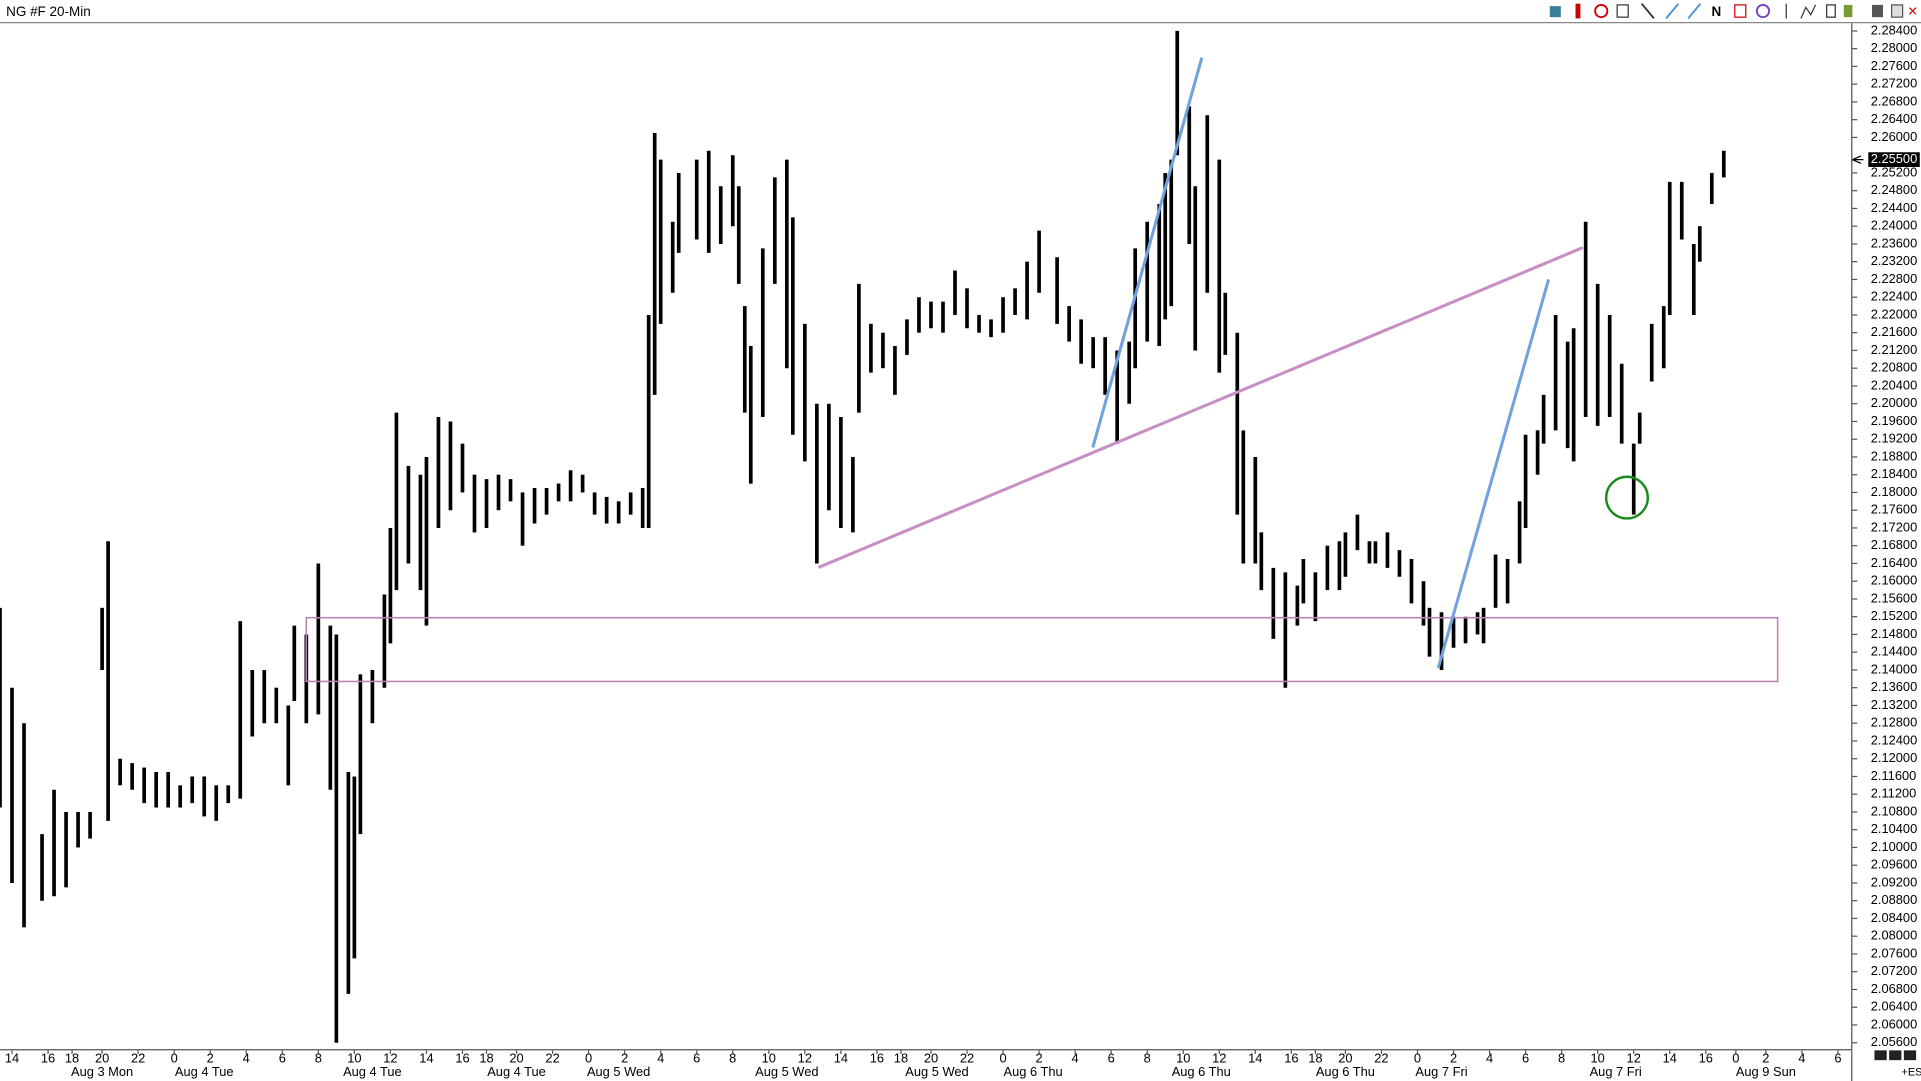 The image size is (1921, 1081). I want to click on y-tick-label: 2.22000, so click(1894, 313).